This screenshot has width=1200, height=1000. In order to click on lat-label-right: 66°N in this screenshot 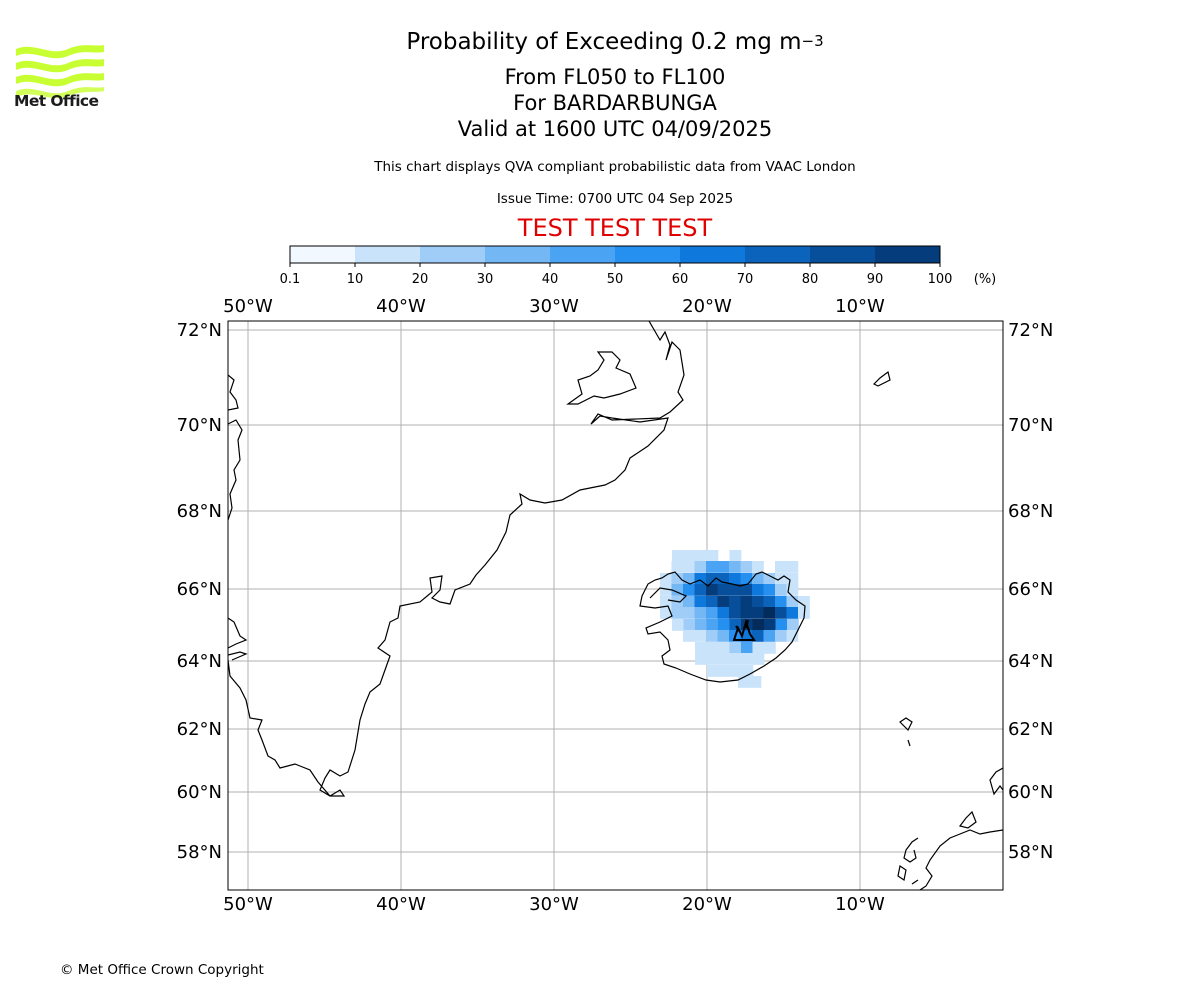, I will do `click(1030, 589)`.